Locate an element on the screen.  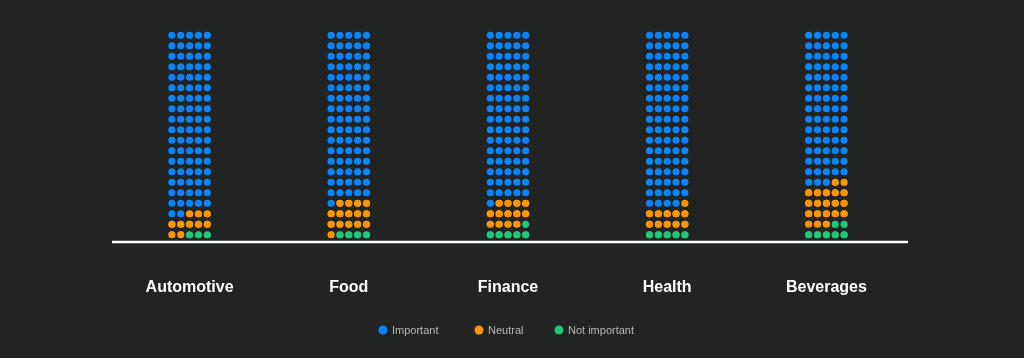
x-tick-label: Health is located at coordinates (667, 286).